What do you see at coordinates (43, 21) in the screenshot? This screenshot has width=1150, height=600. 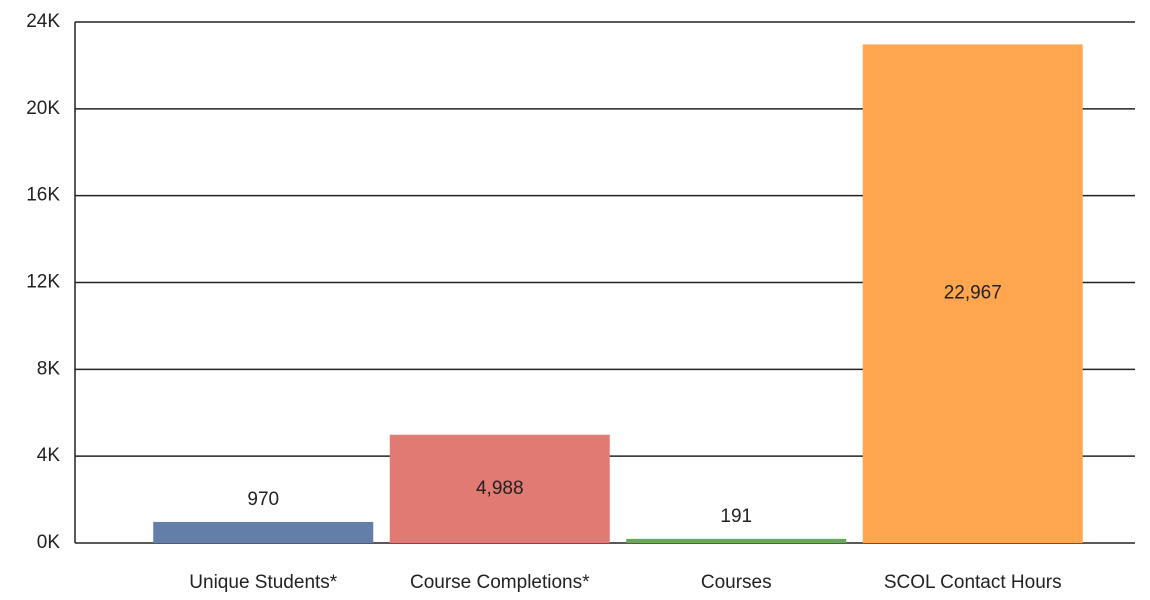 I see `y-tick-label: 24K` at bounding box center [43, 21].